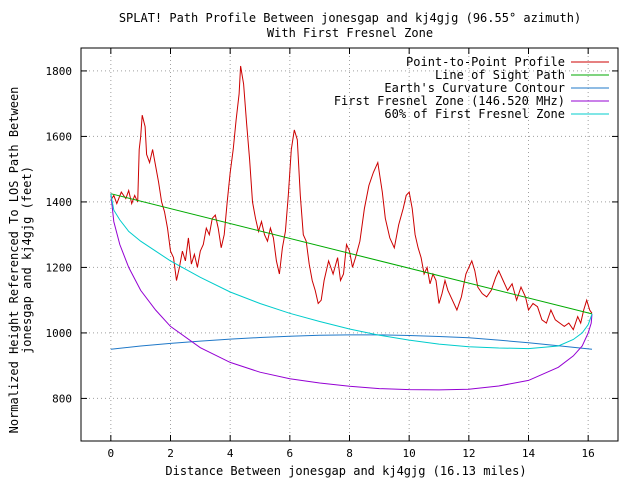  What do you see at coordinates (349, 453) in the screenshot?
I see `x-tick-label: 8` at bounding box center [349, 453].